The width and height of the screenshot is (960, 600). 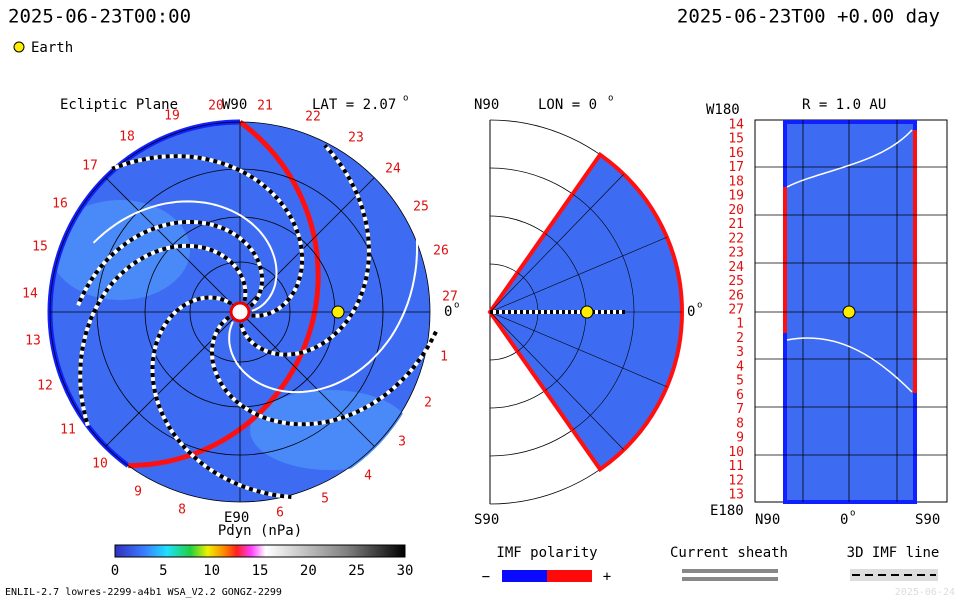 I want to click on rad-sector-label: 16, so click(x=736, y=153).